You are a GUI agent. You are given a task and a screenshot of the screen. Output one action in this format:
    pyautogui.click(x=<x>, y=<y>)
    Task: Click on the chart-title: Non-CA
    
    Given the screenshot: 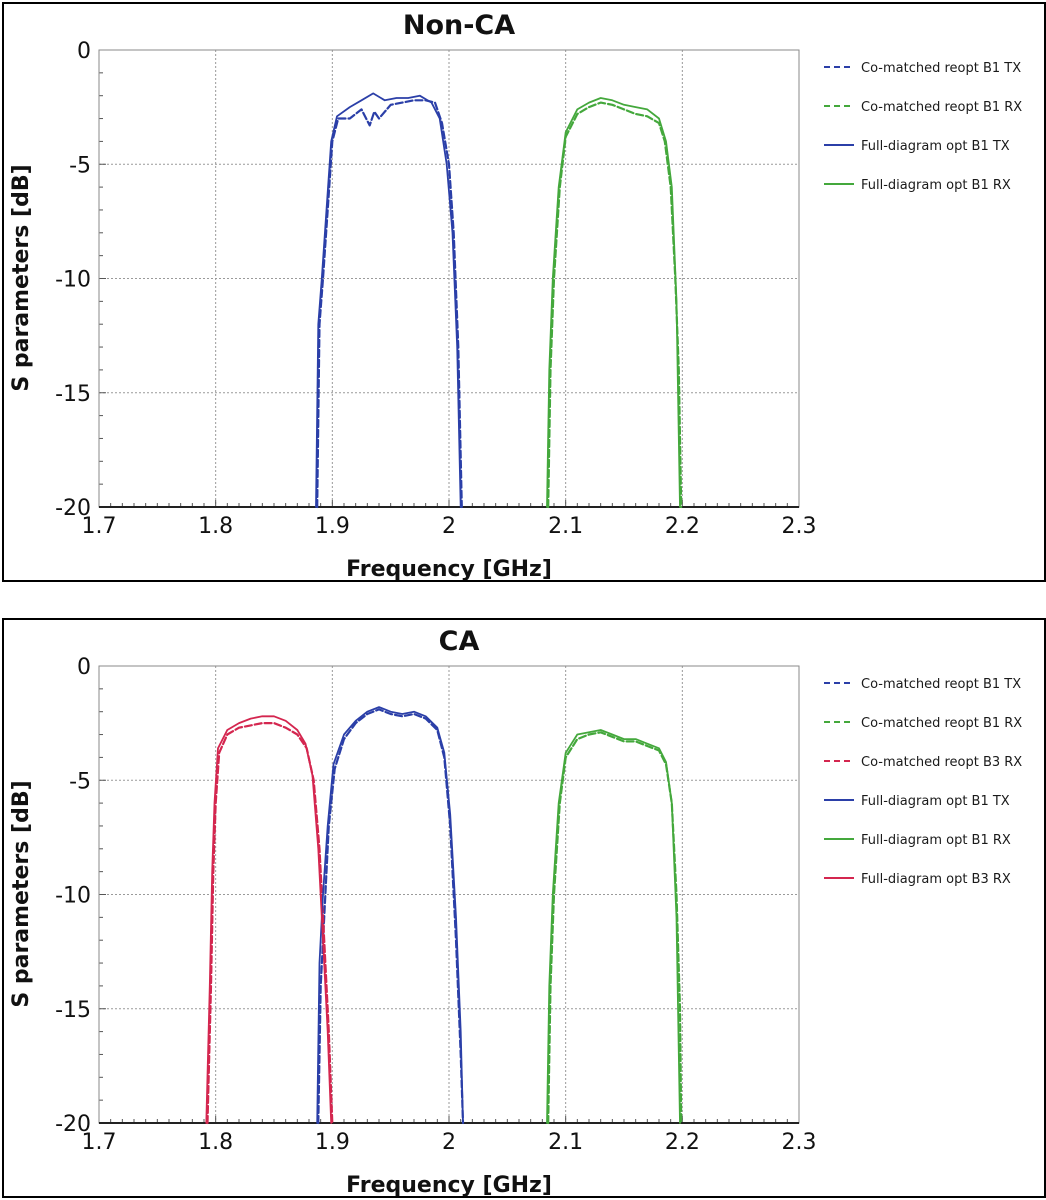 What is the action you would take?
    pyautogui.click(x=459, y=25)
    